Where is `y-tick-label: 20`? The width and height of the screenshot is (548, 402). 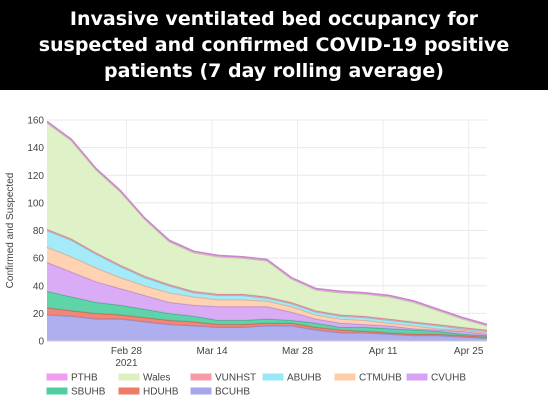
y-tick-label: 20 is located at coordinates (39, 314).